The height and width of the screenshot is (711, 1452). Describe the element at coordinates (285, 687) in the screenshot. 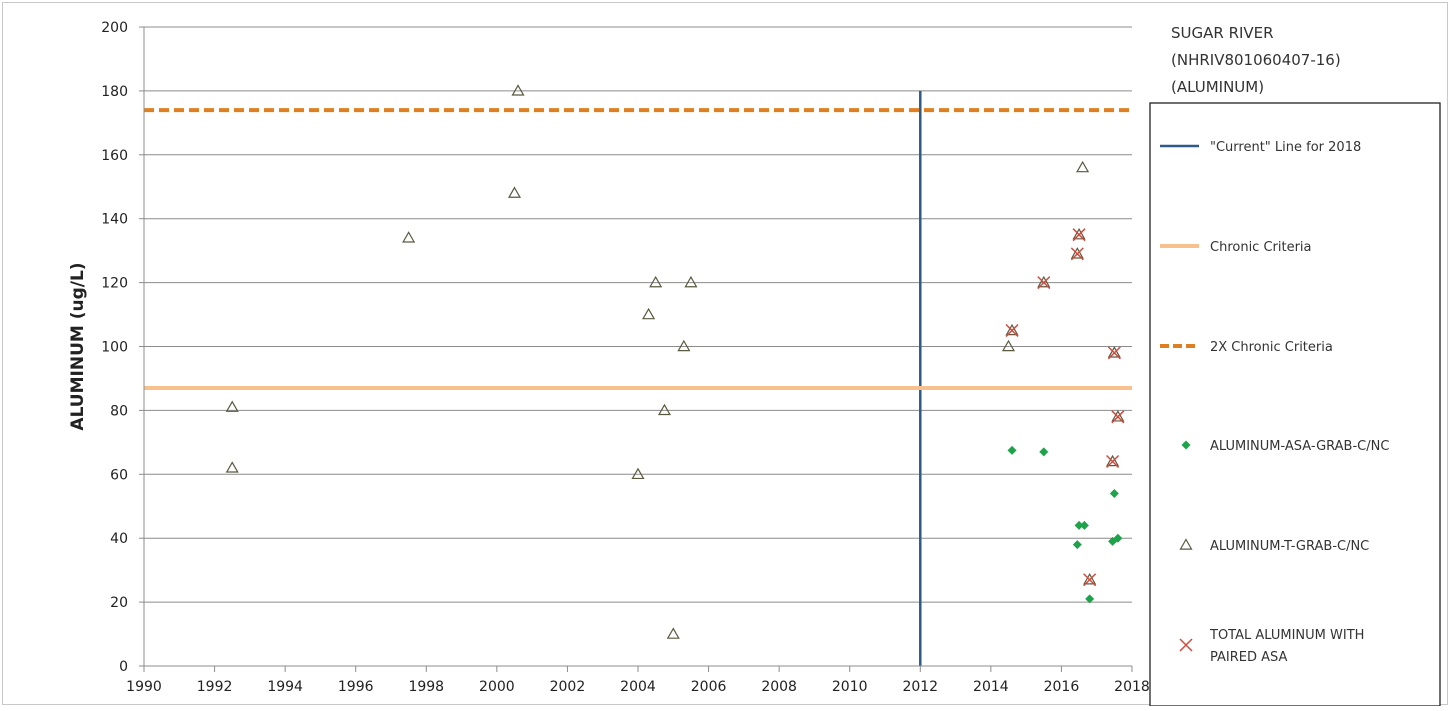

I see `x-tick-label: 1994` at that location.